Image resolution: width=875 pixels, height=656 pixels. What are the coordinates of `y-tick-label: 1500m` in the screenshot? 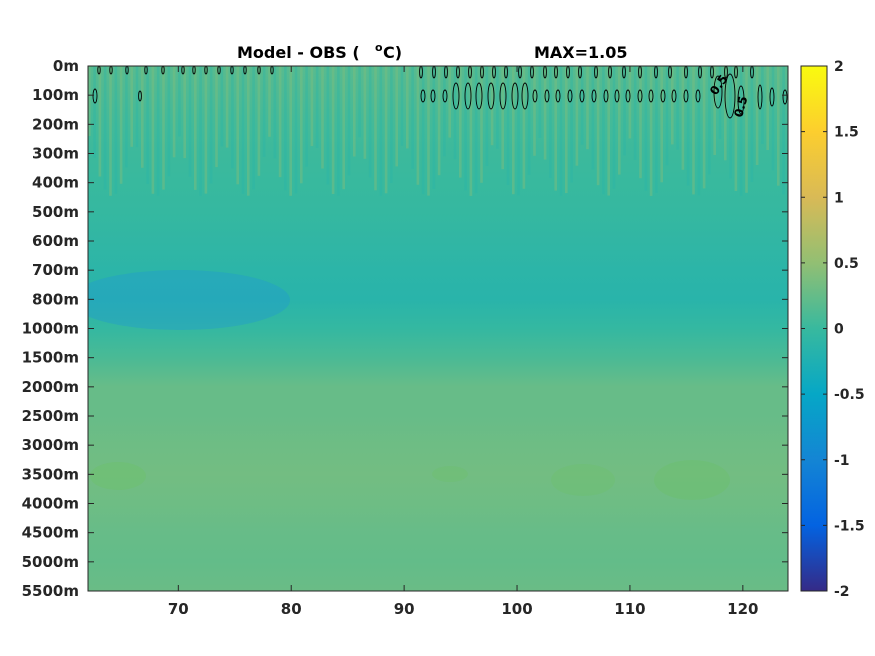 It's located at (50, 358).